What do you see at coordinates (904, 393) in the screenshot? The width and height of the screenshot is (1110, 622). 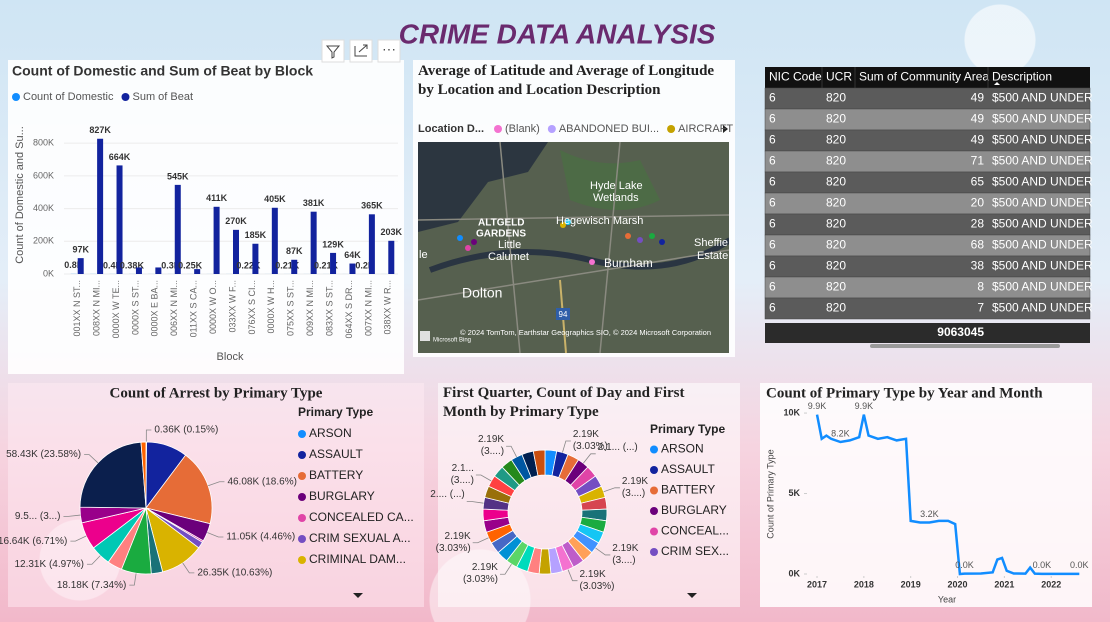 I see `chart-title: Count of Primary Type by Year and Month` at bounding box center [904, 393].